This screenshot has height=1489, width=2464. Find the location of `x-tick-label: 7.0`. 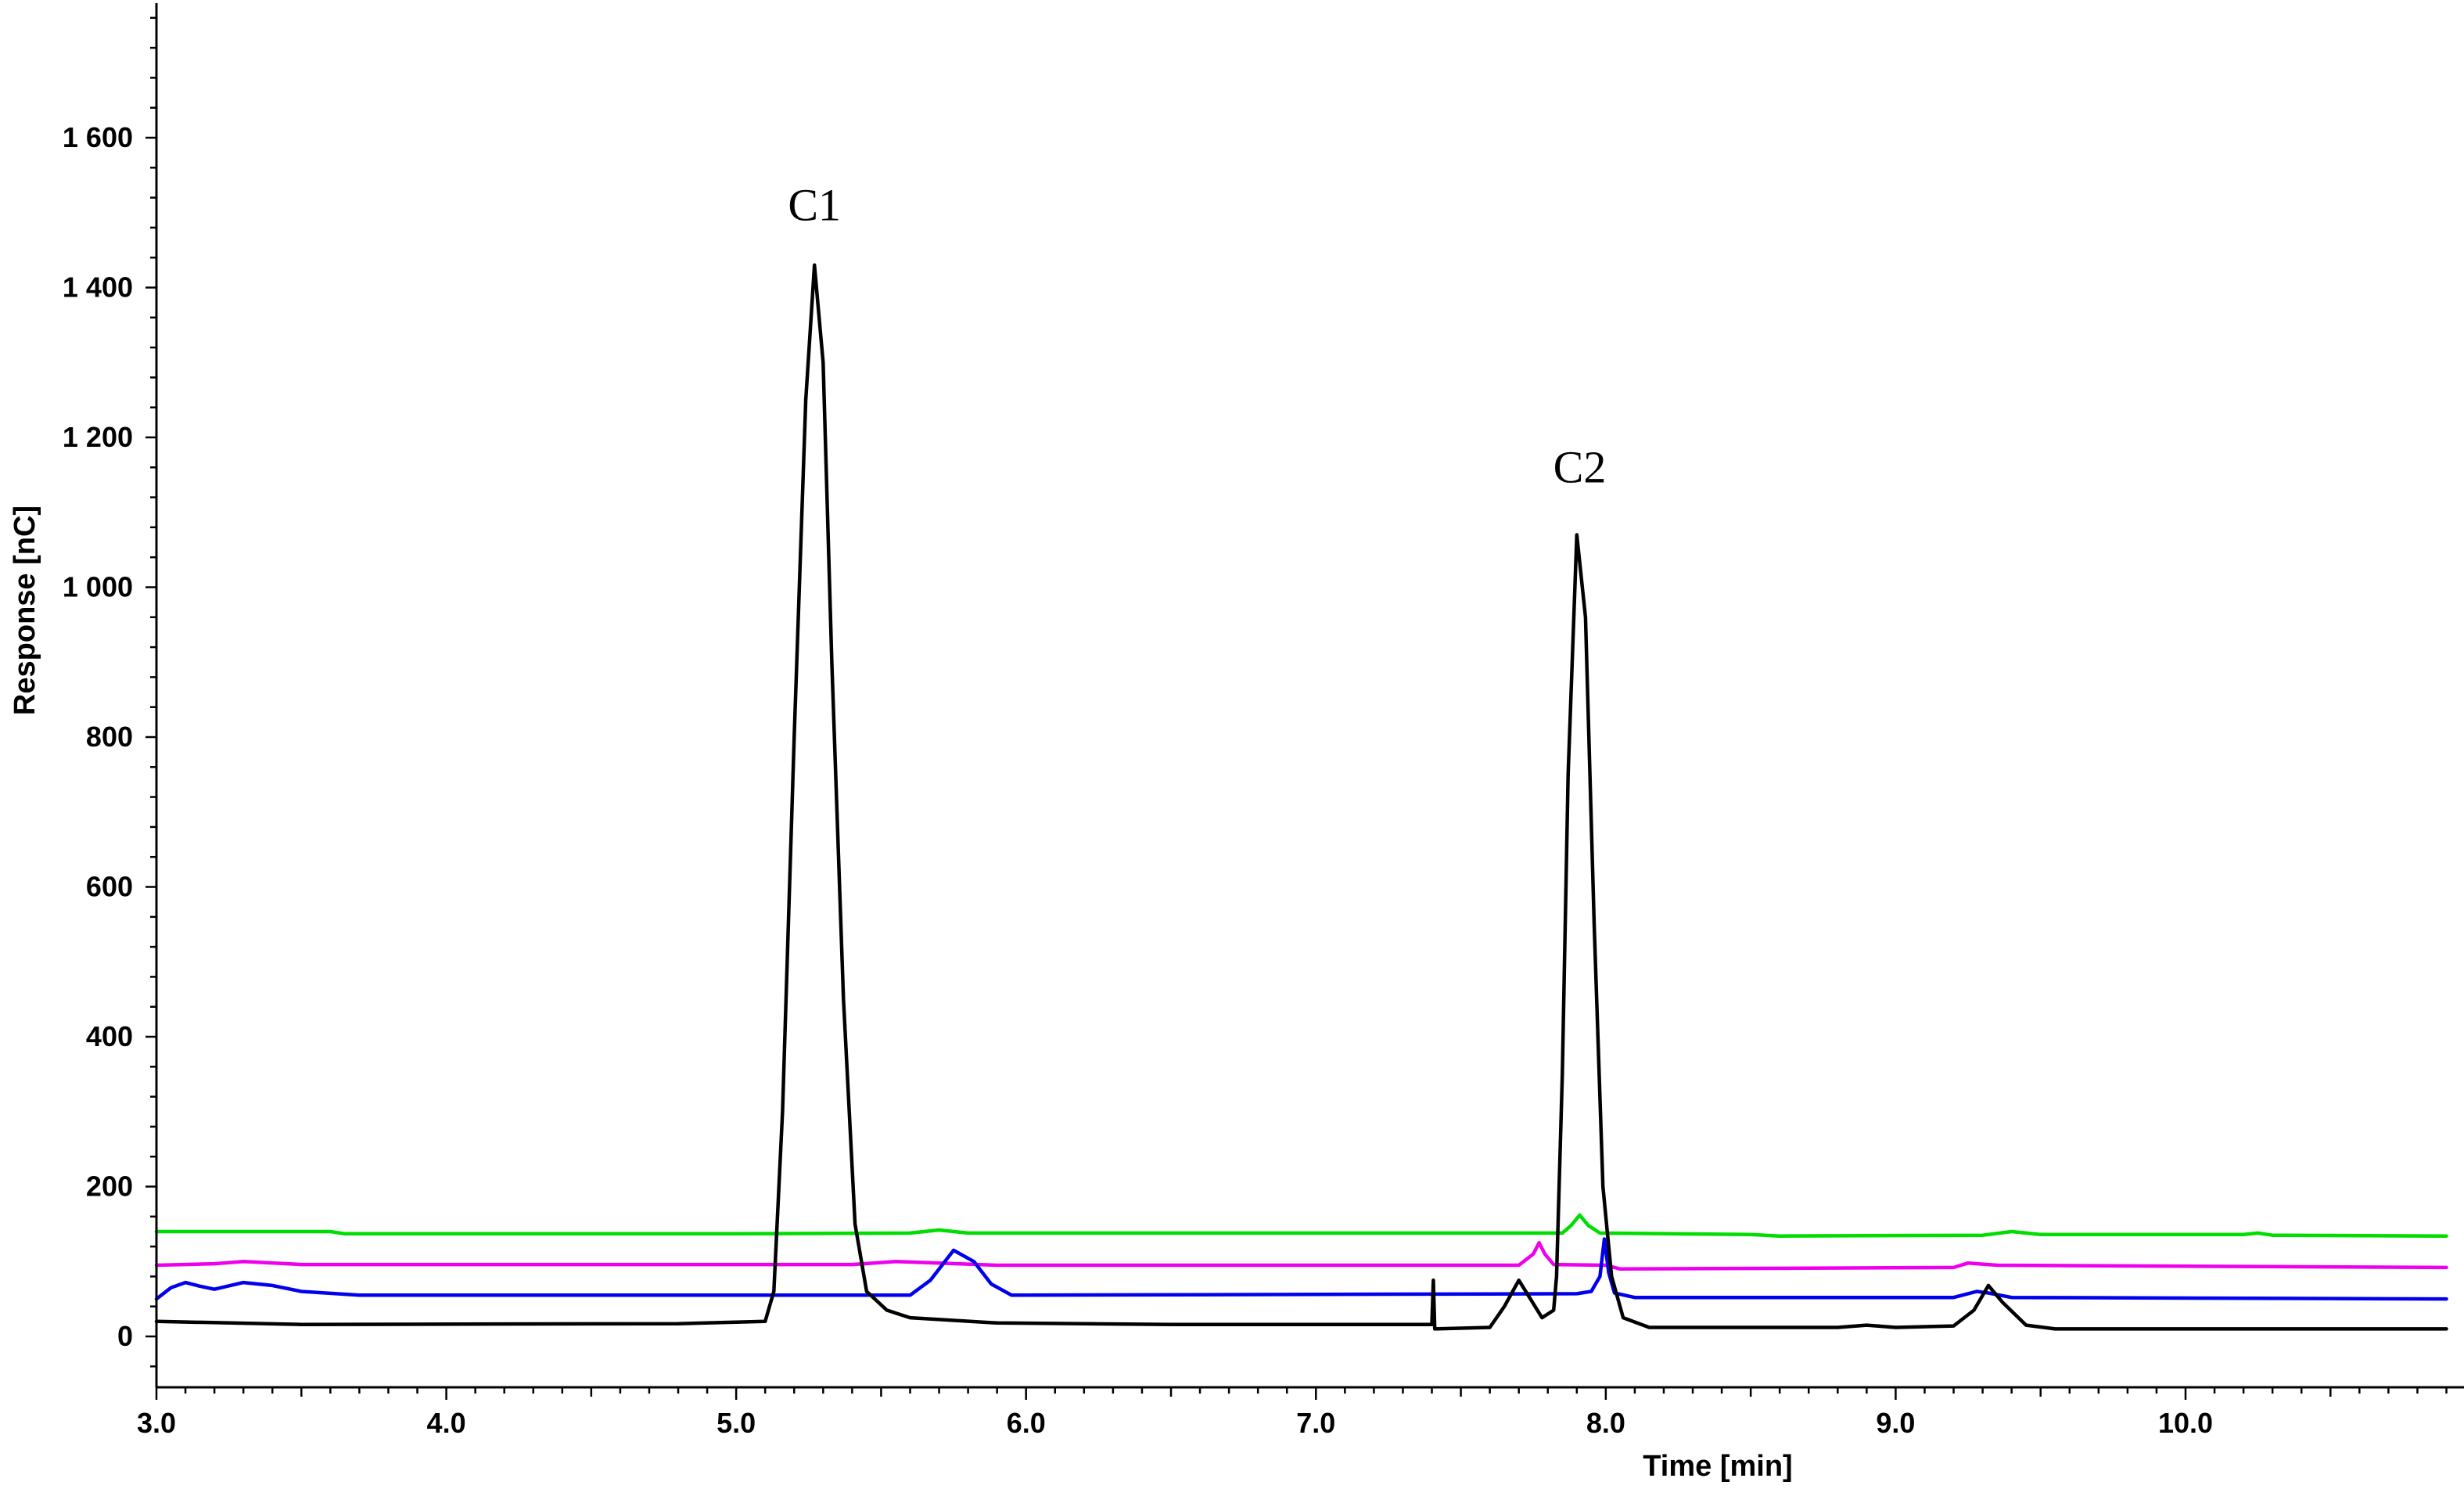

x-tick-label: 7.0 is located at coordinates (1315, 1423).